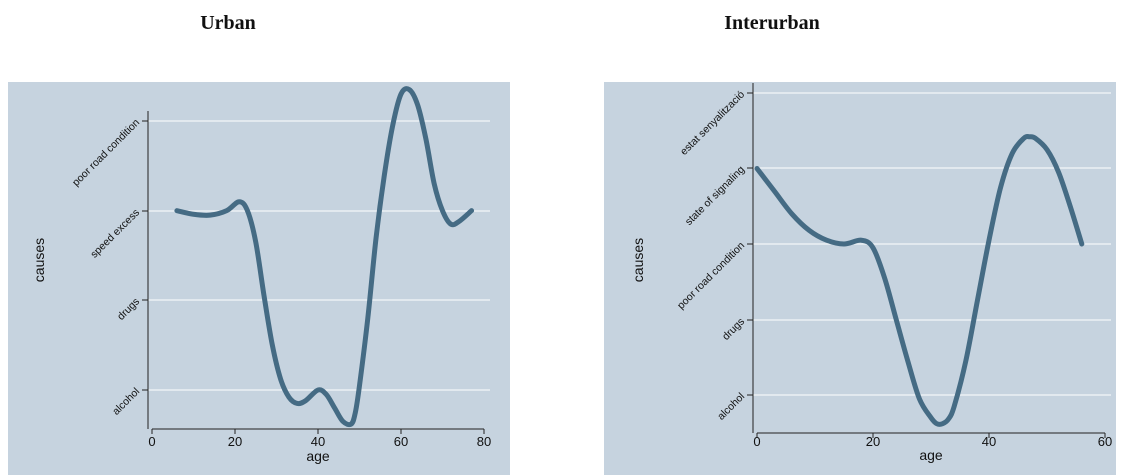 The image size is (1124, 475). Describe the element at coordinates (989, 441) in the screenshot. I see `interurban-x-tick-label: 40` at that location.